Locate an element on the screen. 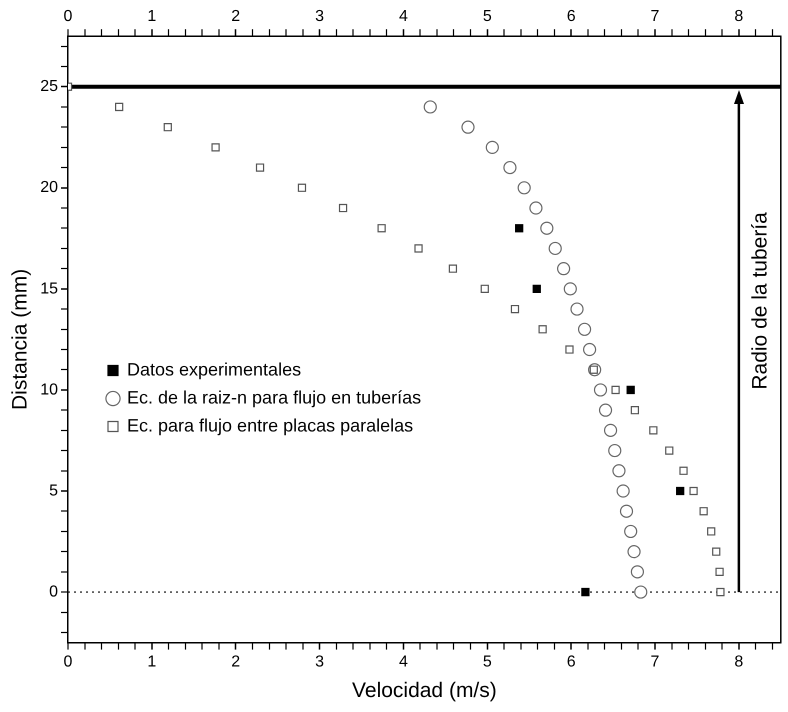 Image resolution: width=788 pixels, height=712 pixels. ref-line-label: Radio de la tubería is located at coordinates (760, 301).